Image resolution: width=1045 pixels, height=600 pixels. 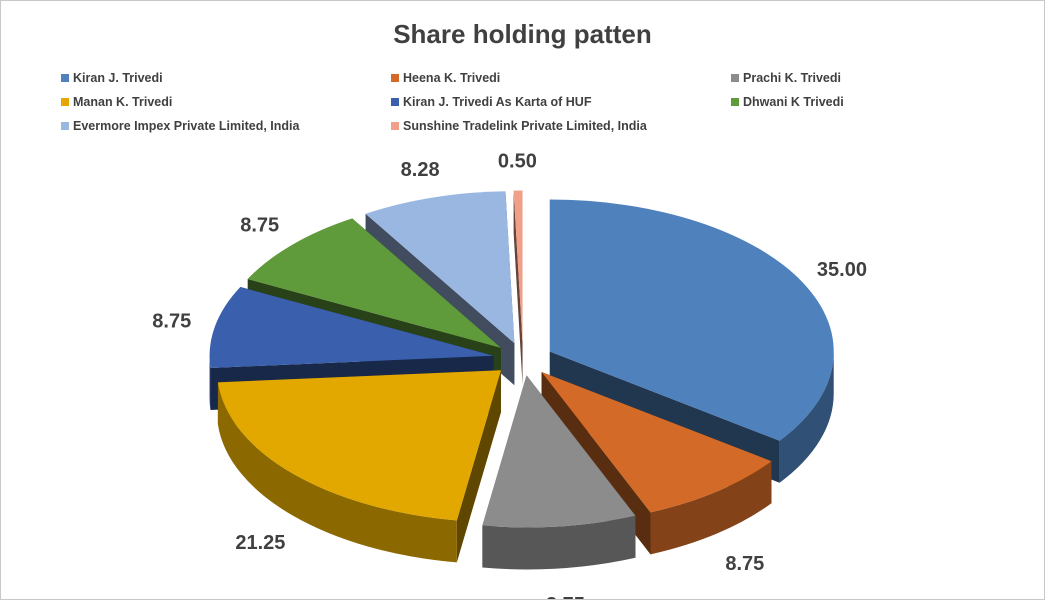 I want to click on chart-title: Share holding patten, so click(x=522, y=34).